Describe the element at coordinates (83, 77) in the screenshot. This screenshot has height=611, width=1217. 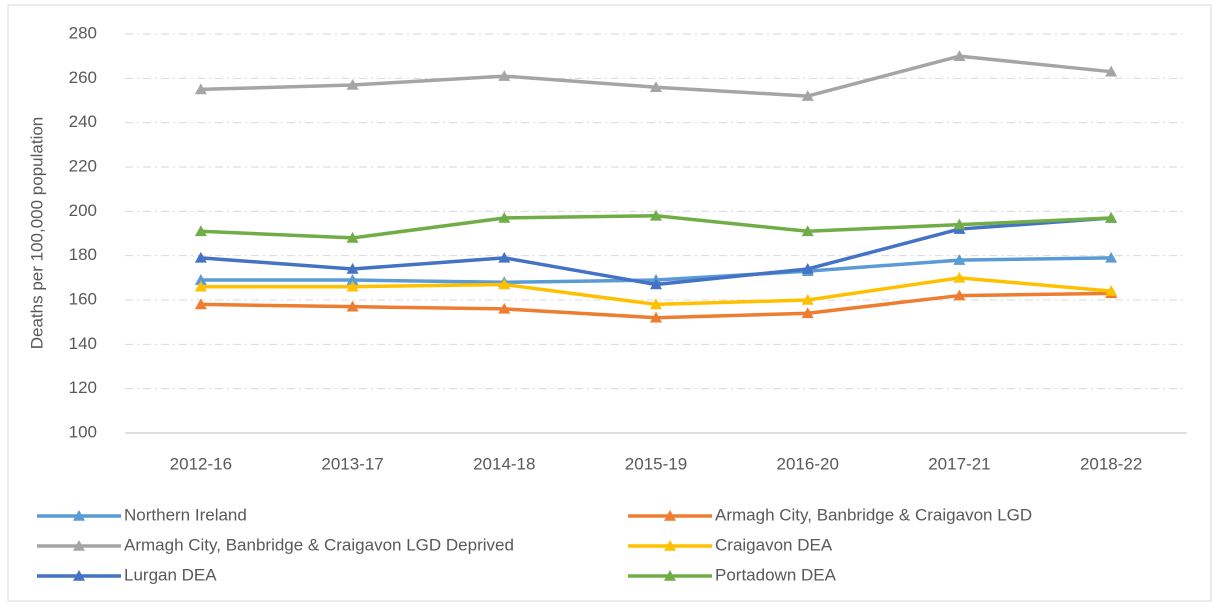
I see `y-tick-label: 260` at that location.